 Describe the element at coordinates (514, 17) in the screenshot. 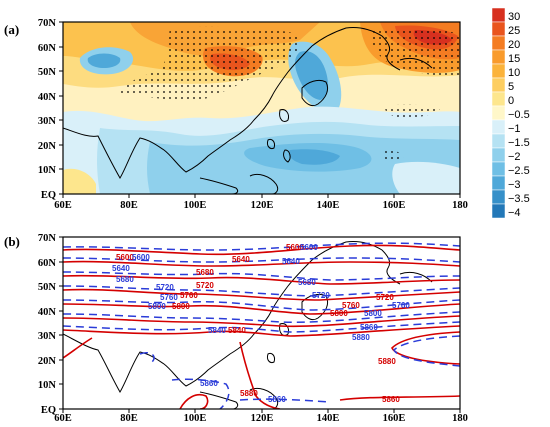

I see `colorbar-label: 30` at that location.